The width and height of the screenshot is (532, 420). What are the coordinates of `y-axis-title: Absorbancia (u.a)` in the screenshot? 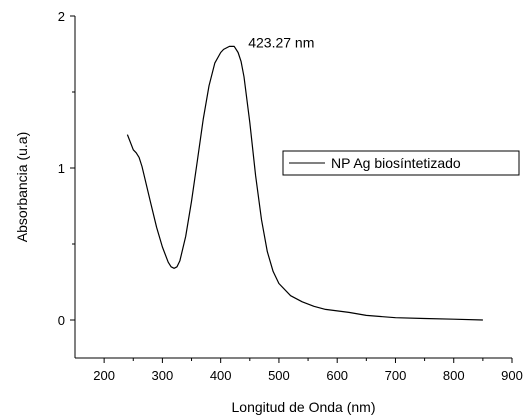 It's located at (22, 187).